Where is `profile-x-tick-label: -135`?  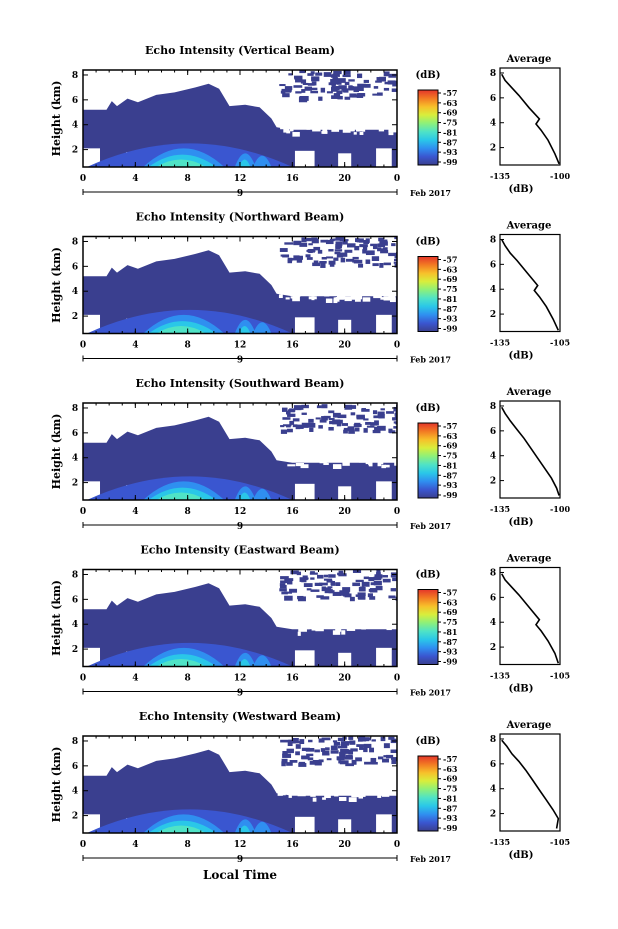 profile-x-tick-label: -135 is located at coordinates (500, 842).